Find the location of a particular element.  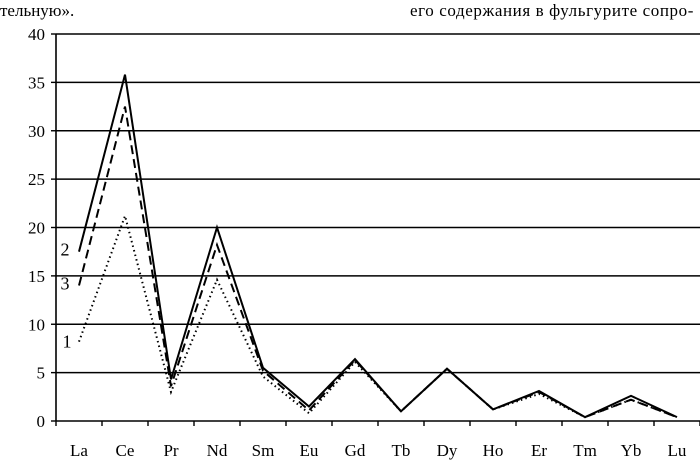

y-tick-label: 30 is located at coordinates (36, 131).